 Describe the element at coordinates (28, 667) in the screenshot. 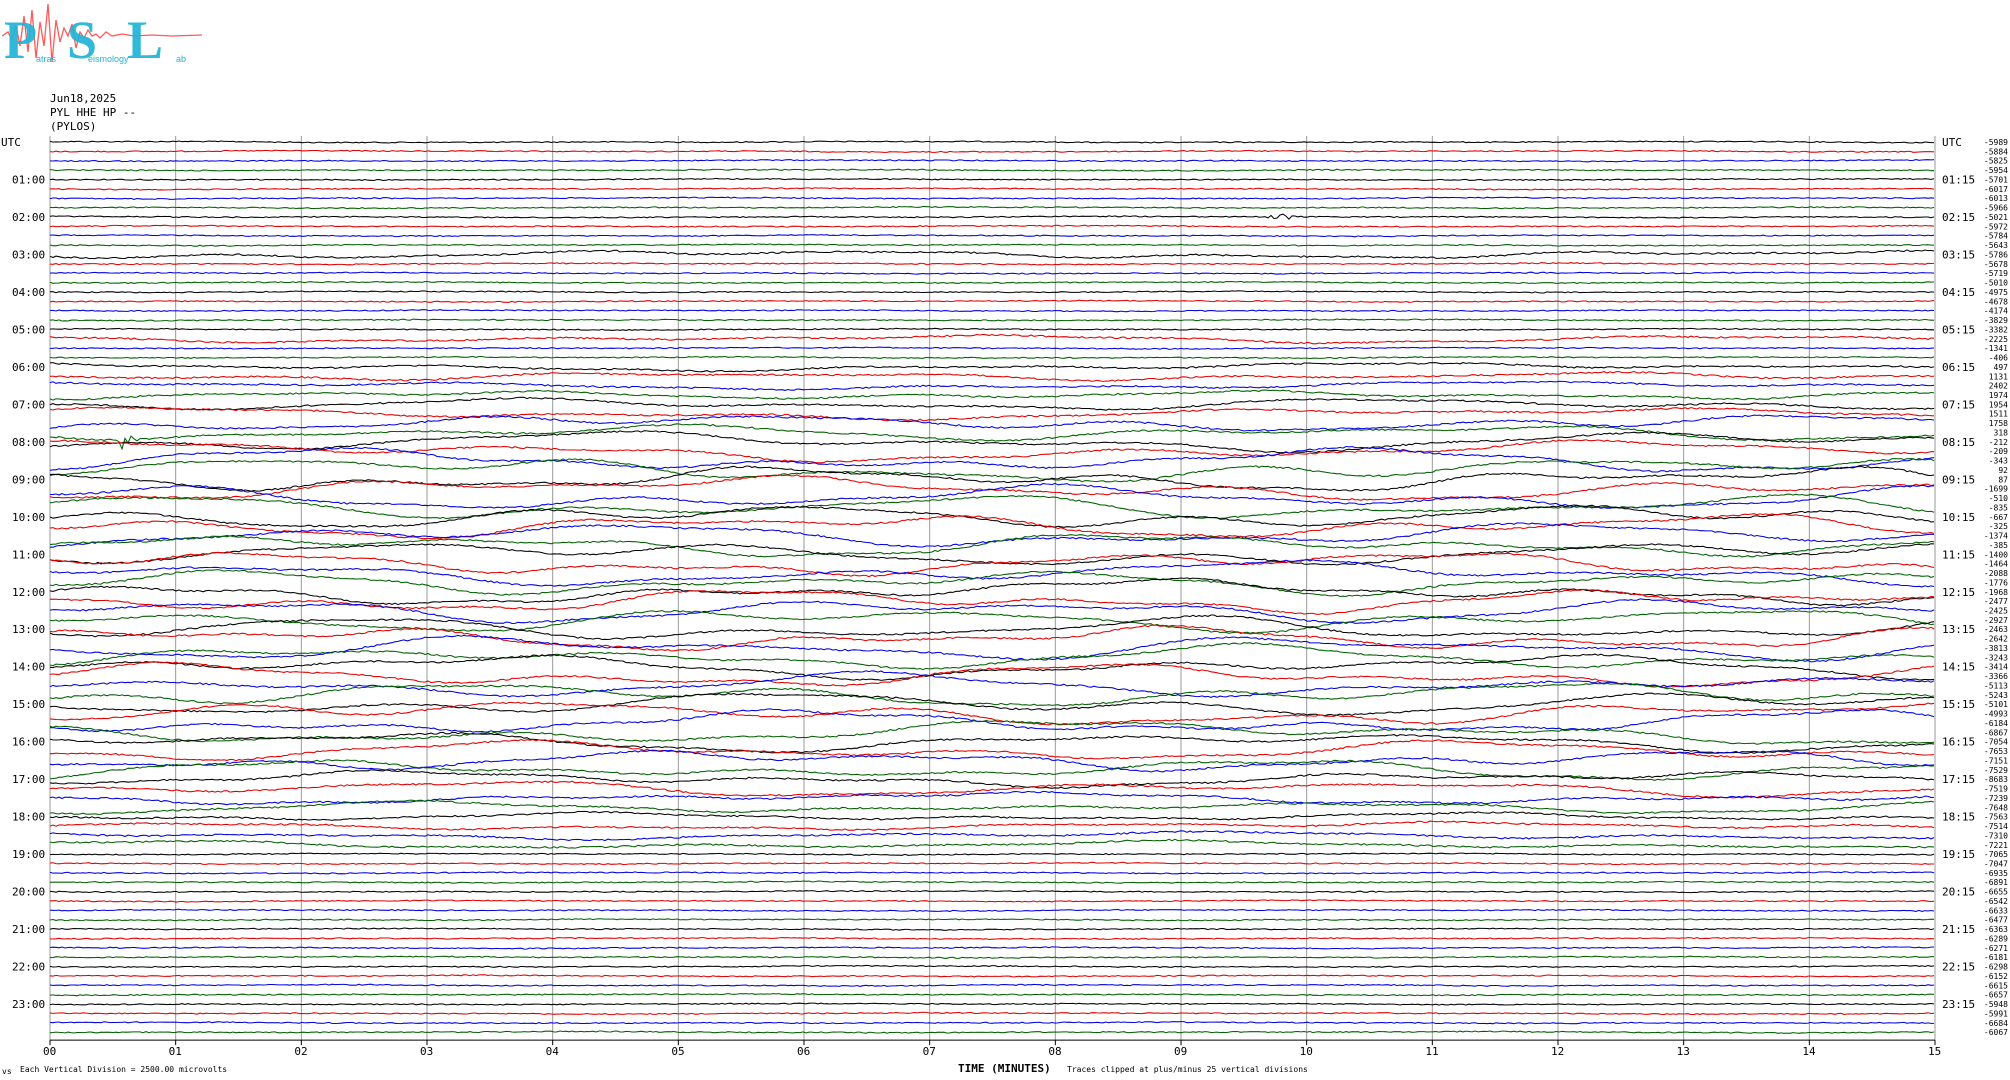

I see `left-hour-label: 14:00` at that location.